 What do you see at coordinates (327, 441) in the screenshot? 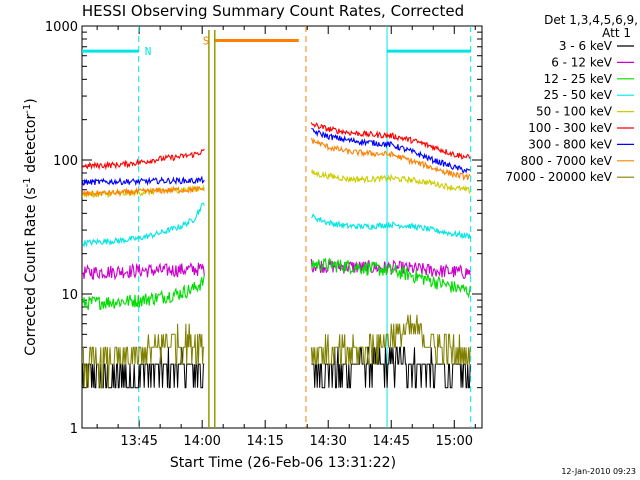
I see `x-tick-label: 14:30` at bounding box center [327, 441].